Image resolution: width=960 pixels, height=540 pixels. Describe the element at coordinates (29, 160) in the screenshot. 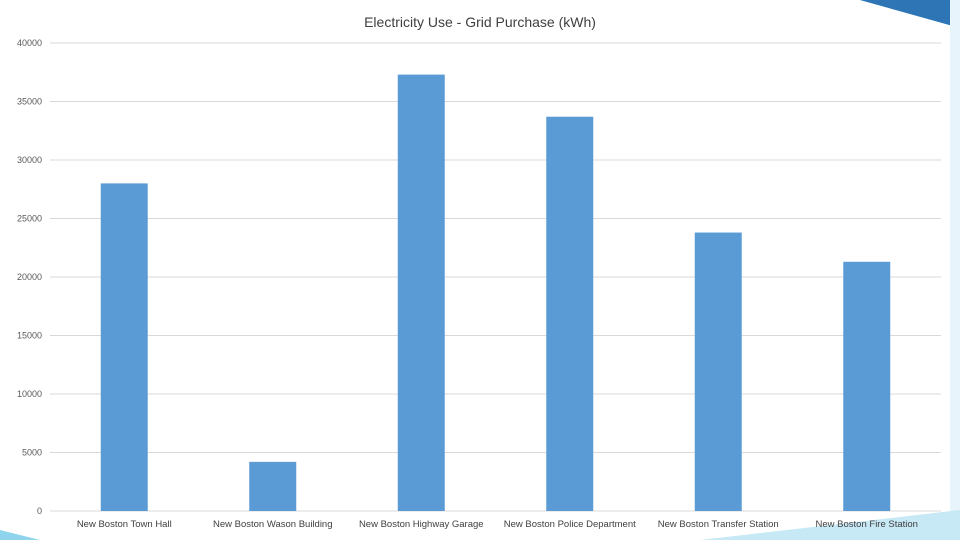

I see `y-tick-label: 30000` at that location.